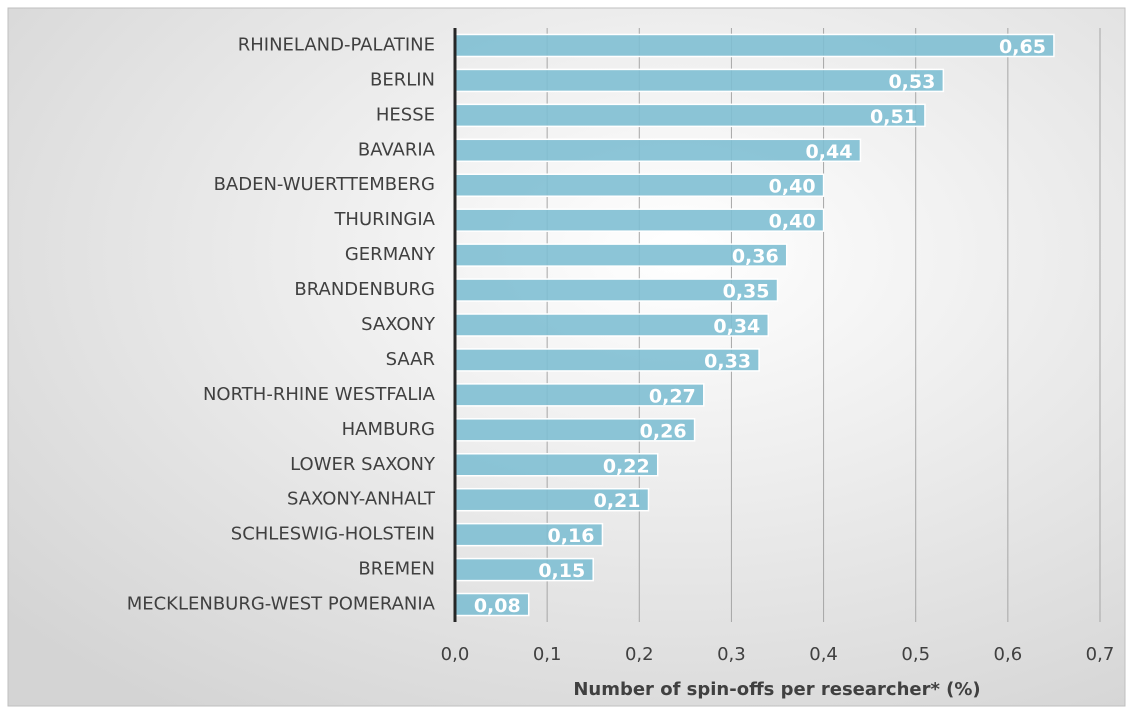  Describe the element at coordinates (363, 464) in the screenshot. I see `y-tick-label: LOWER SAXONY` at that location.